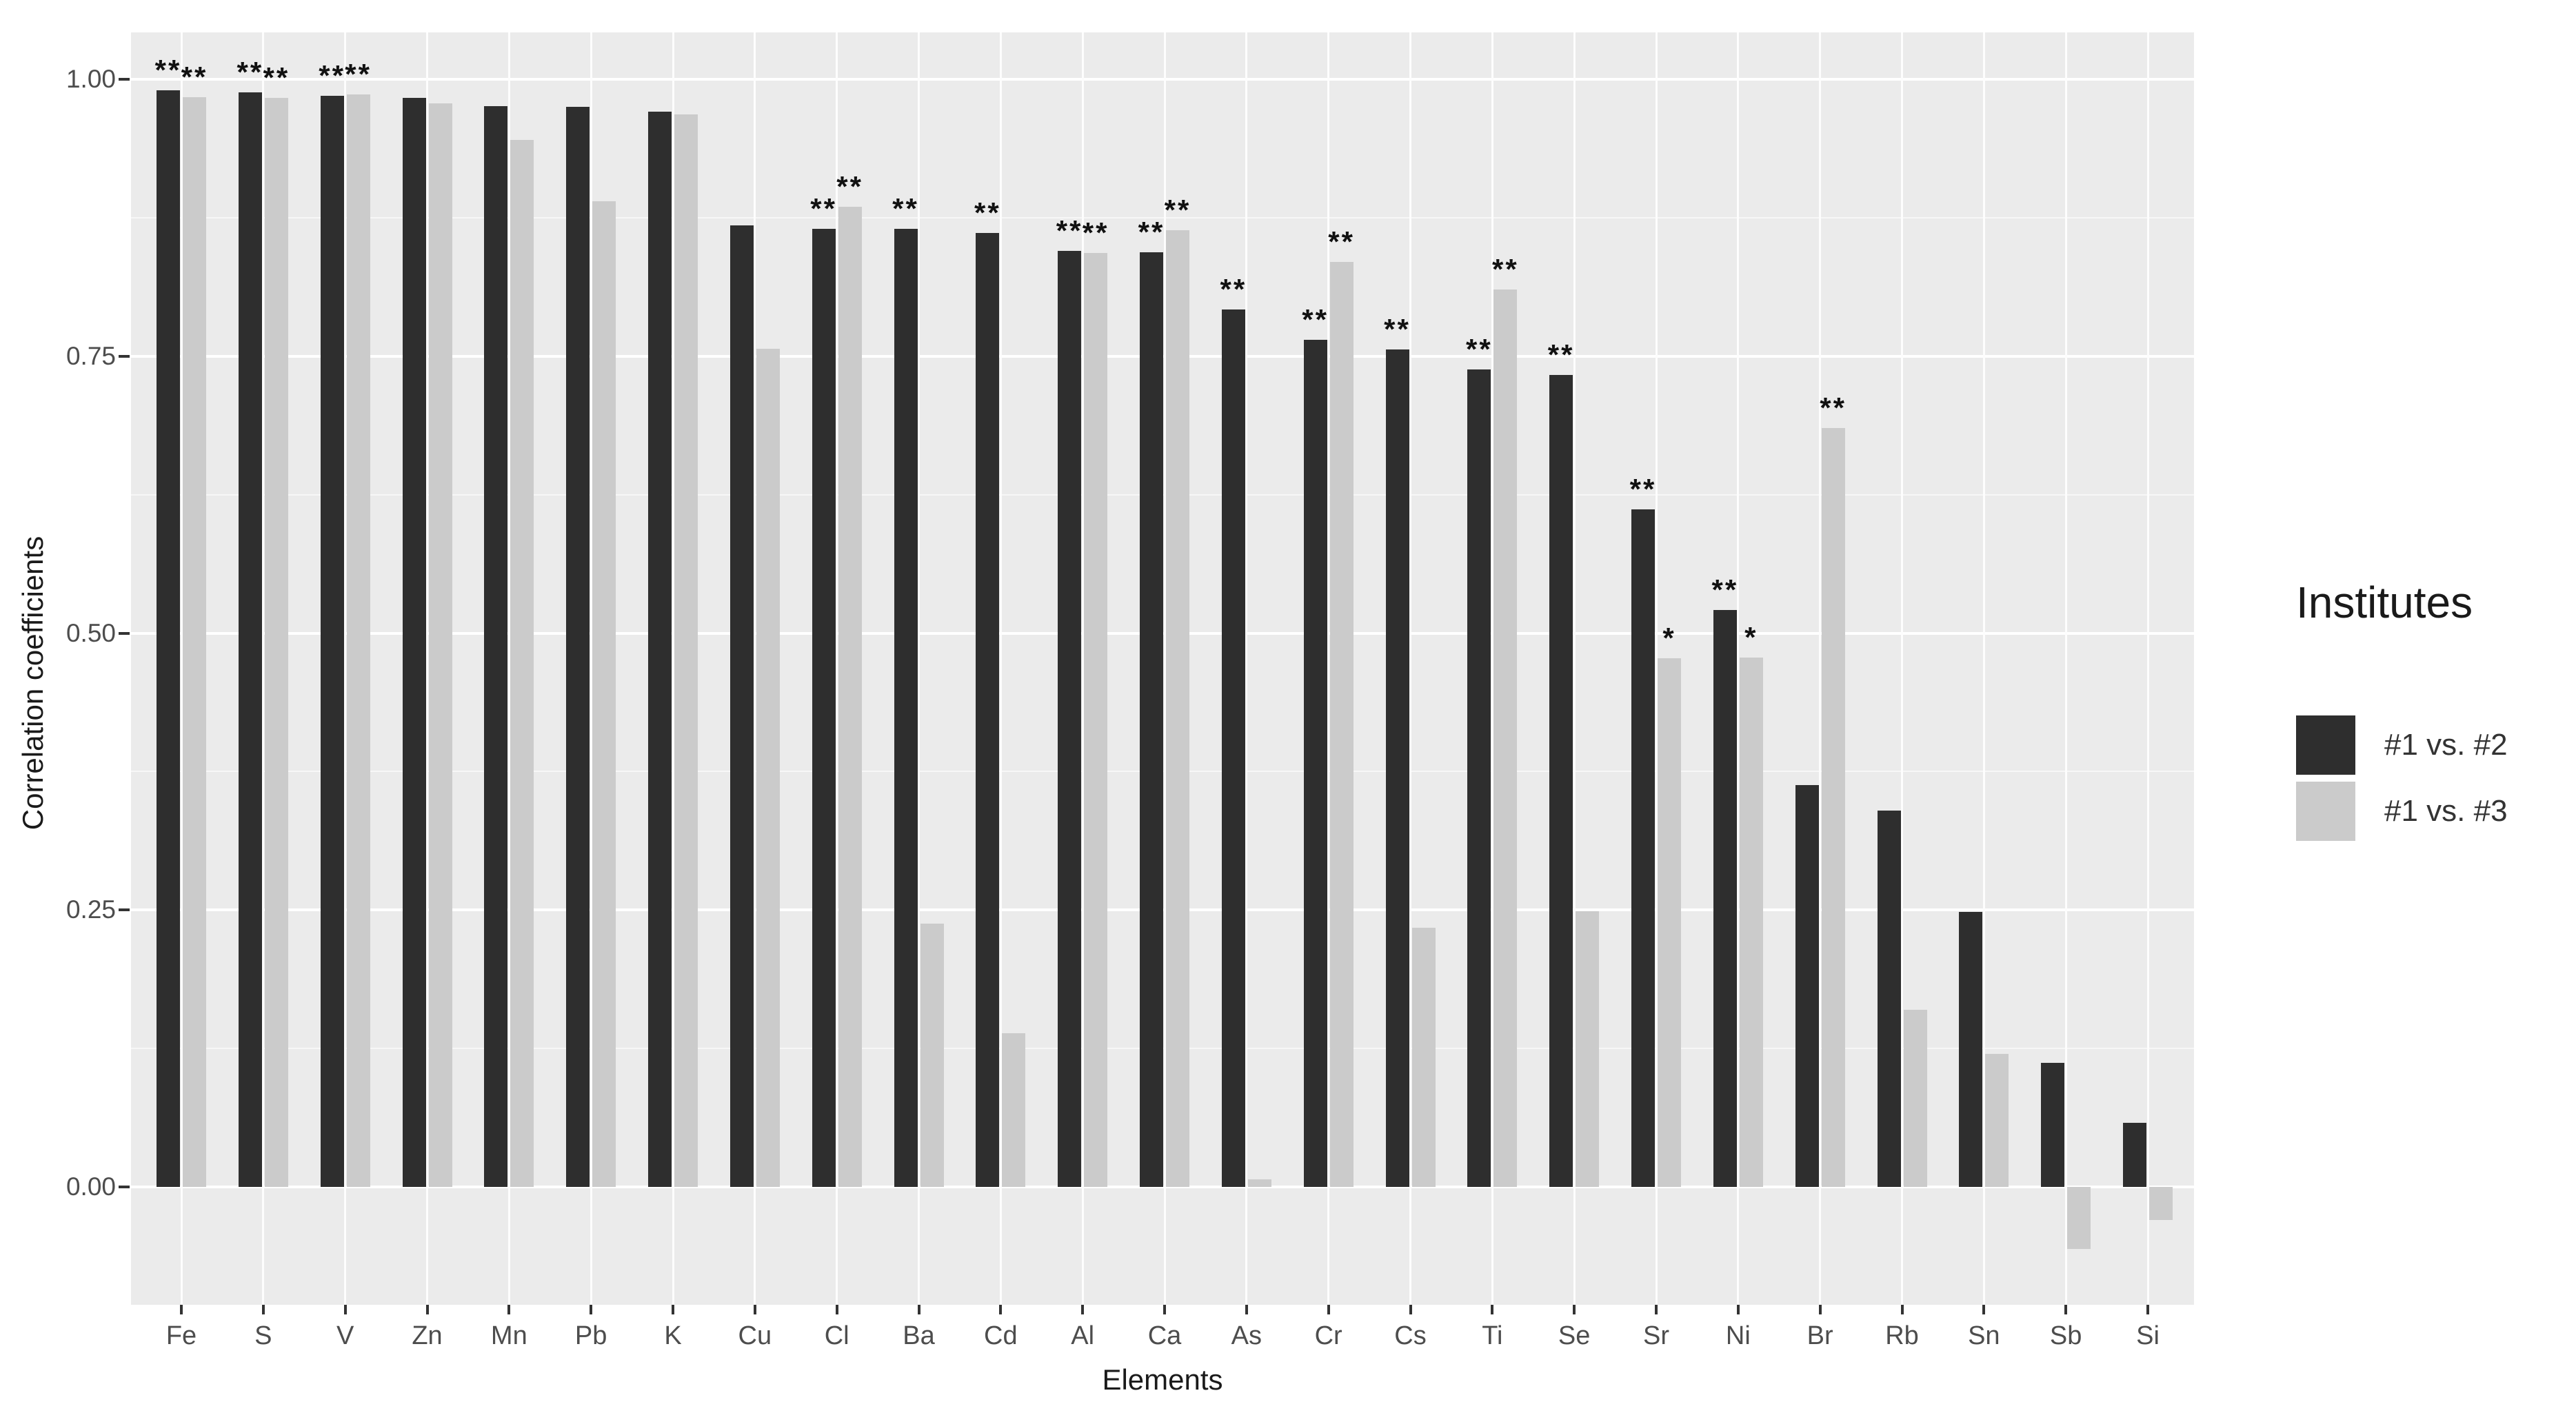 The width and height of the screenshot is (2576, 1413). What do you see at coordinates (1397, 768) in the screenshot?
I see `bar-Cs-inst2` at bounding box center [1397, 768].